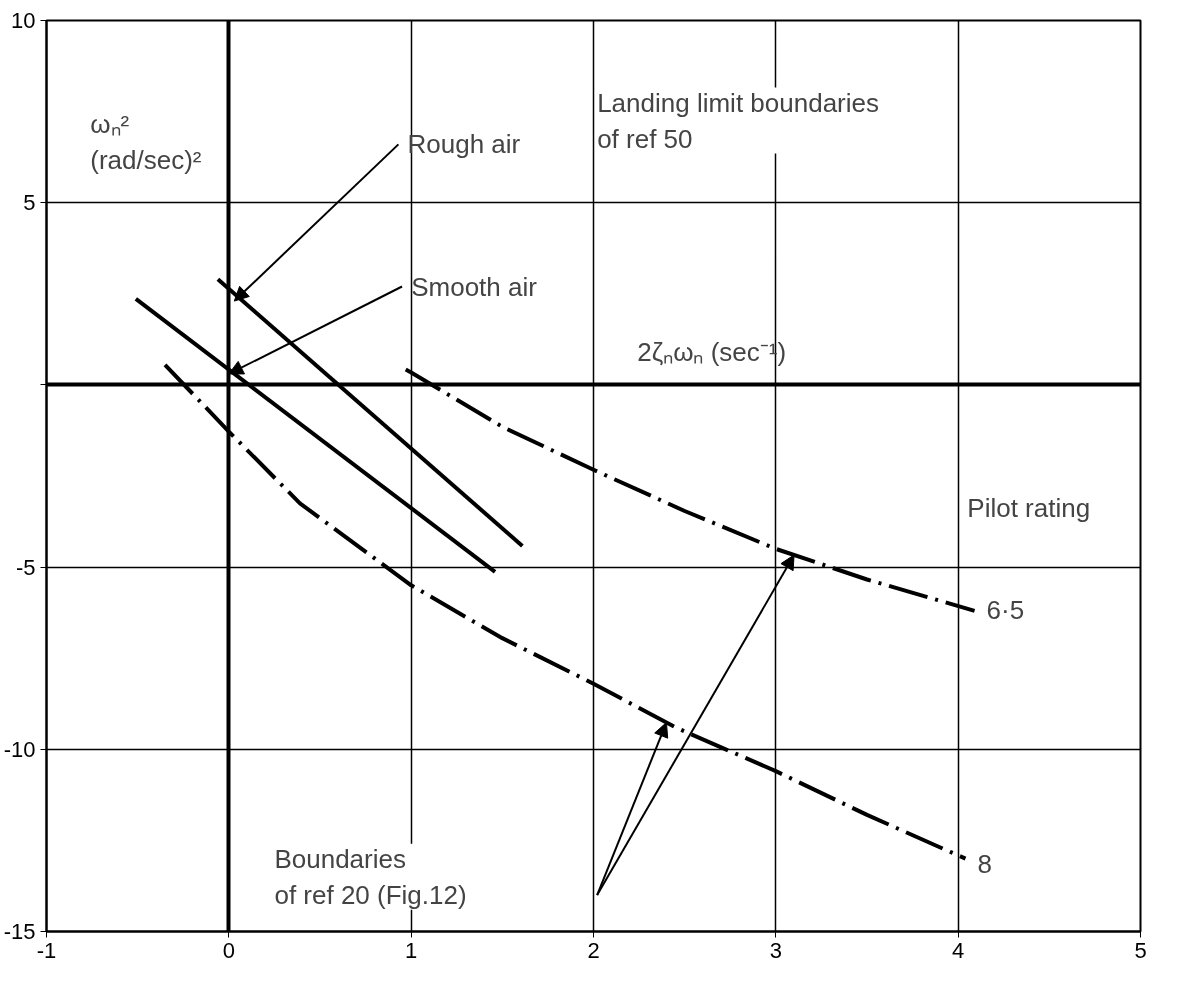  Describe the element at coordinates (19, 749) in the screenshot. I see `y-tick-label: -10` at that location.